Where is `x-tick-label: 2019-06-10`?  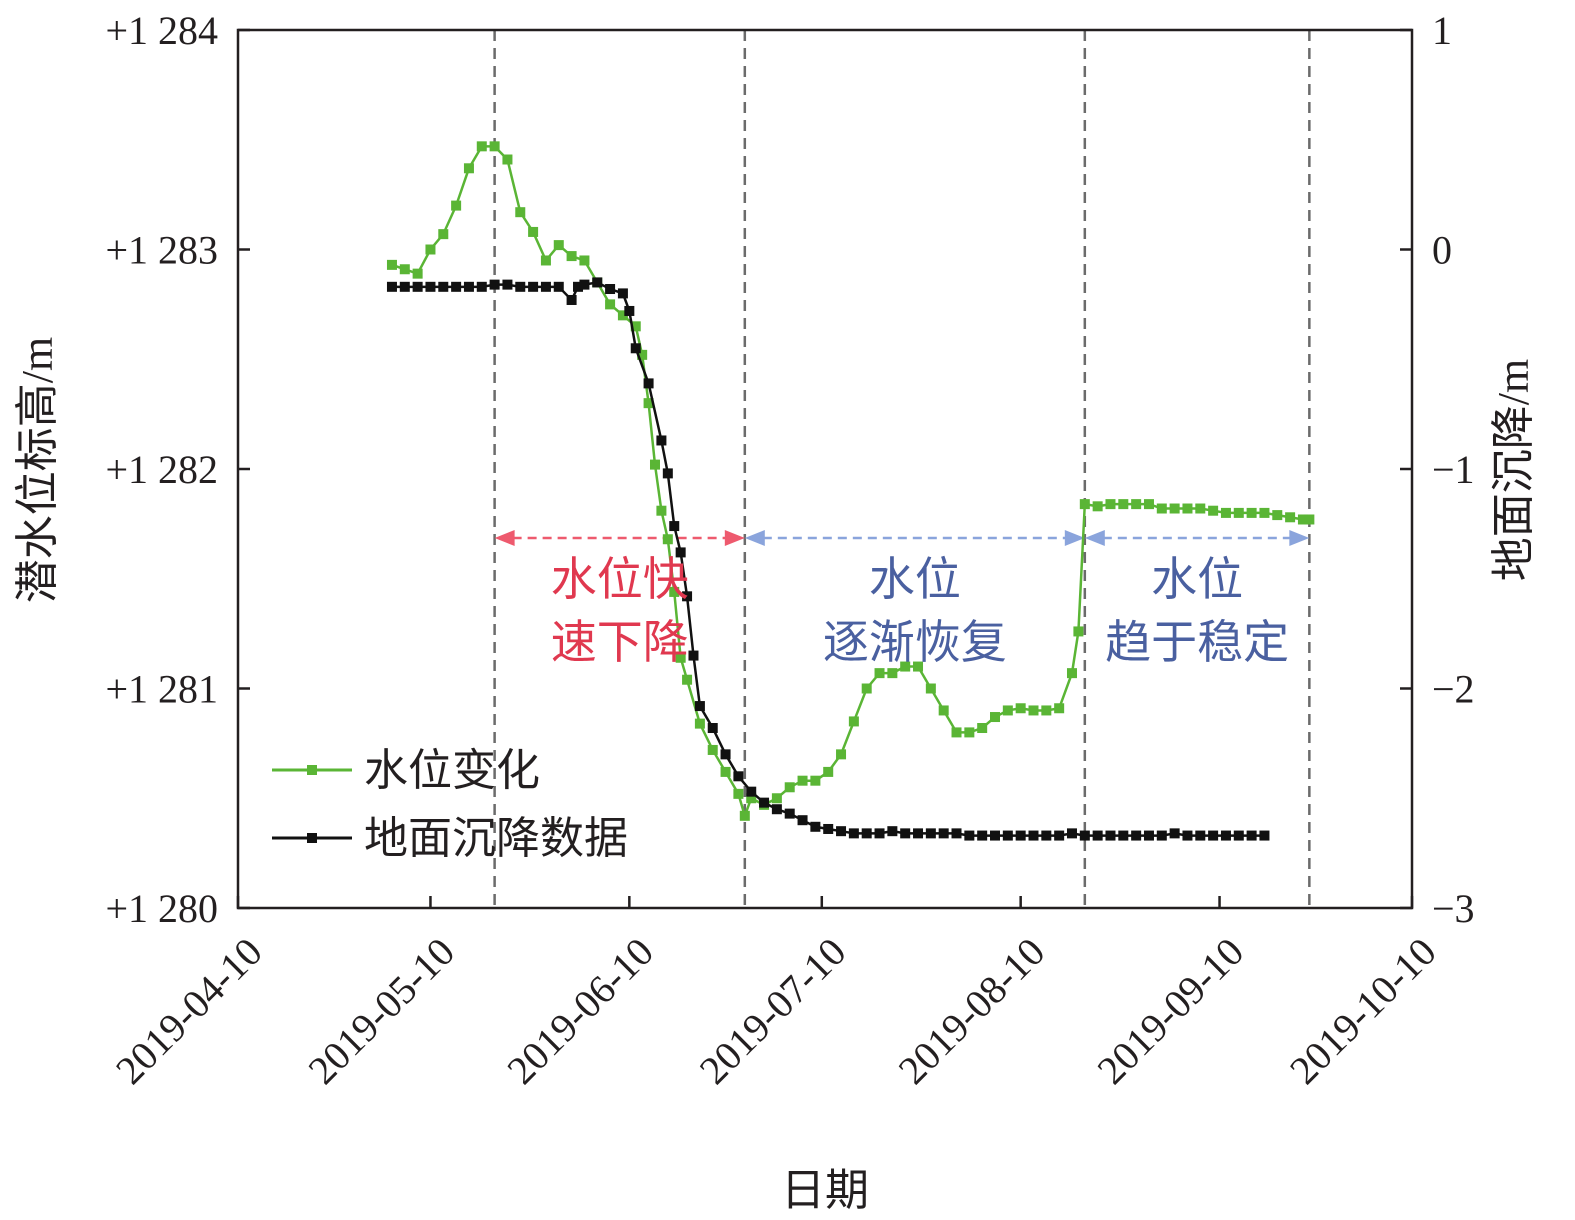
x-tick-label: 2019-06-10 is located at coordinates (580, 1011).